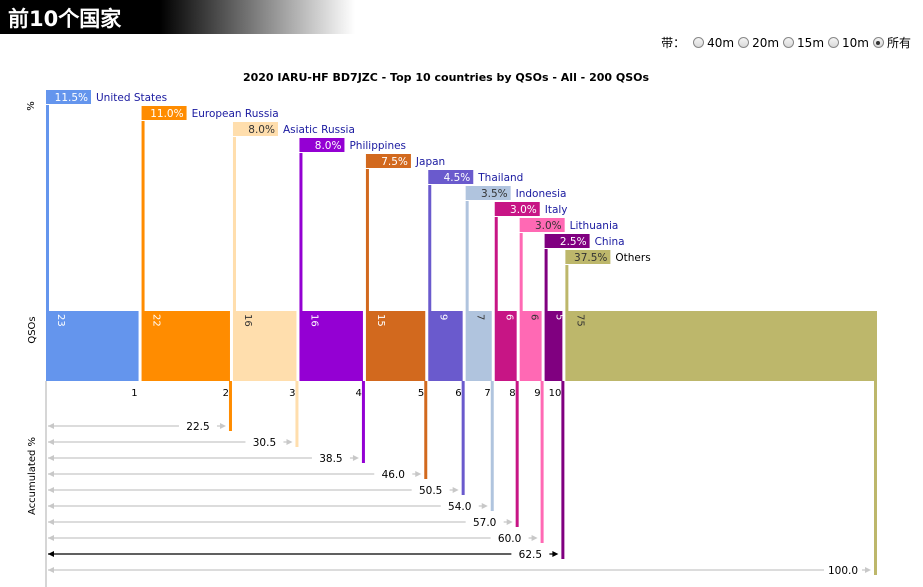  I want to click on percent-label: 3.5%, so click(494, 194).